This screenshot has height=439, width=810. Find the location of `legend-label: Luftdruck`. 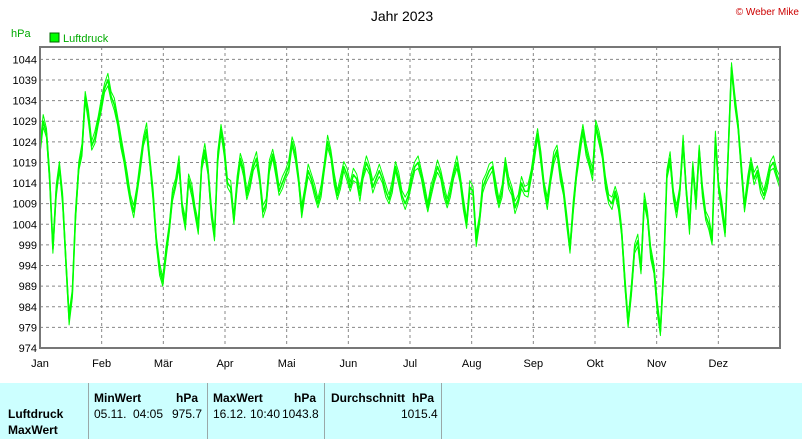

legend-label: Luftdruck is located at coordinates (86, 39).